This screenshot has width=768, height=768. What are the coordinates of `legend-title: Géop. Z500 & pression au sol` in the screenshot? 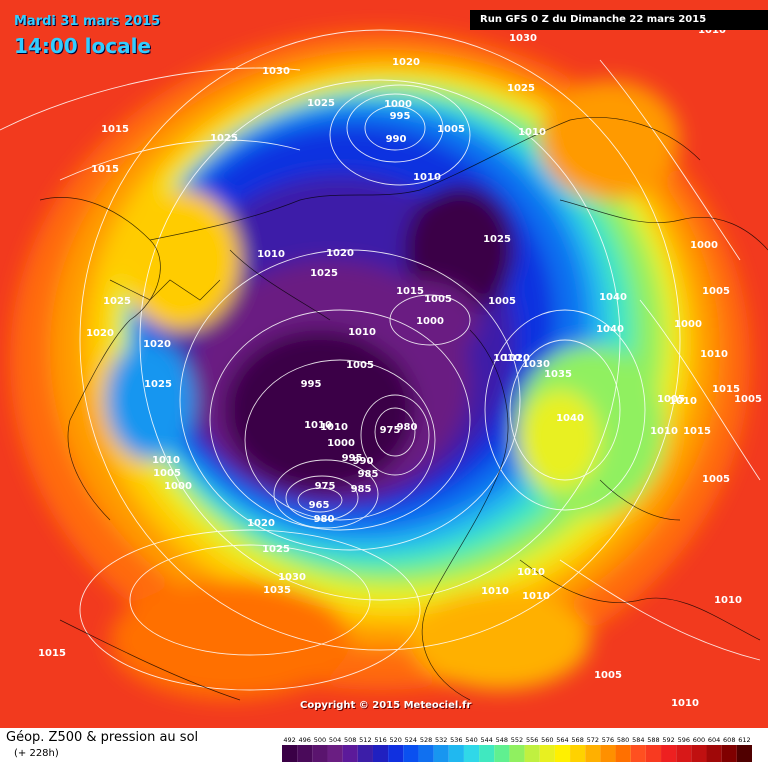 It's located at (102, 737).